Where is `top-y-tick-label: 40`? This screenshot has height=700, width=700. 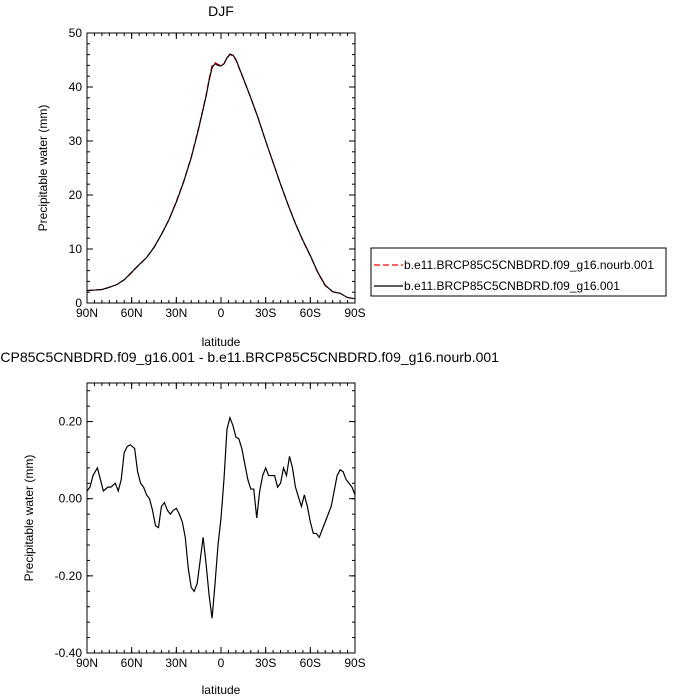 top-y-tick-label: 40 is located at coordinates (76, 87).